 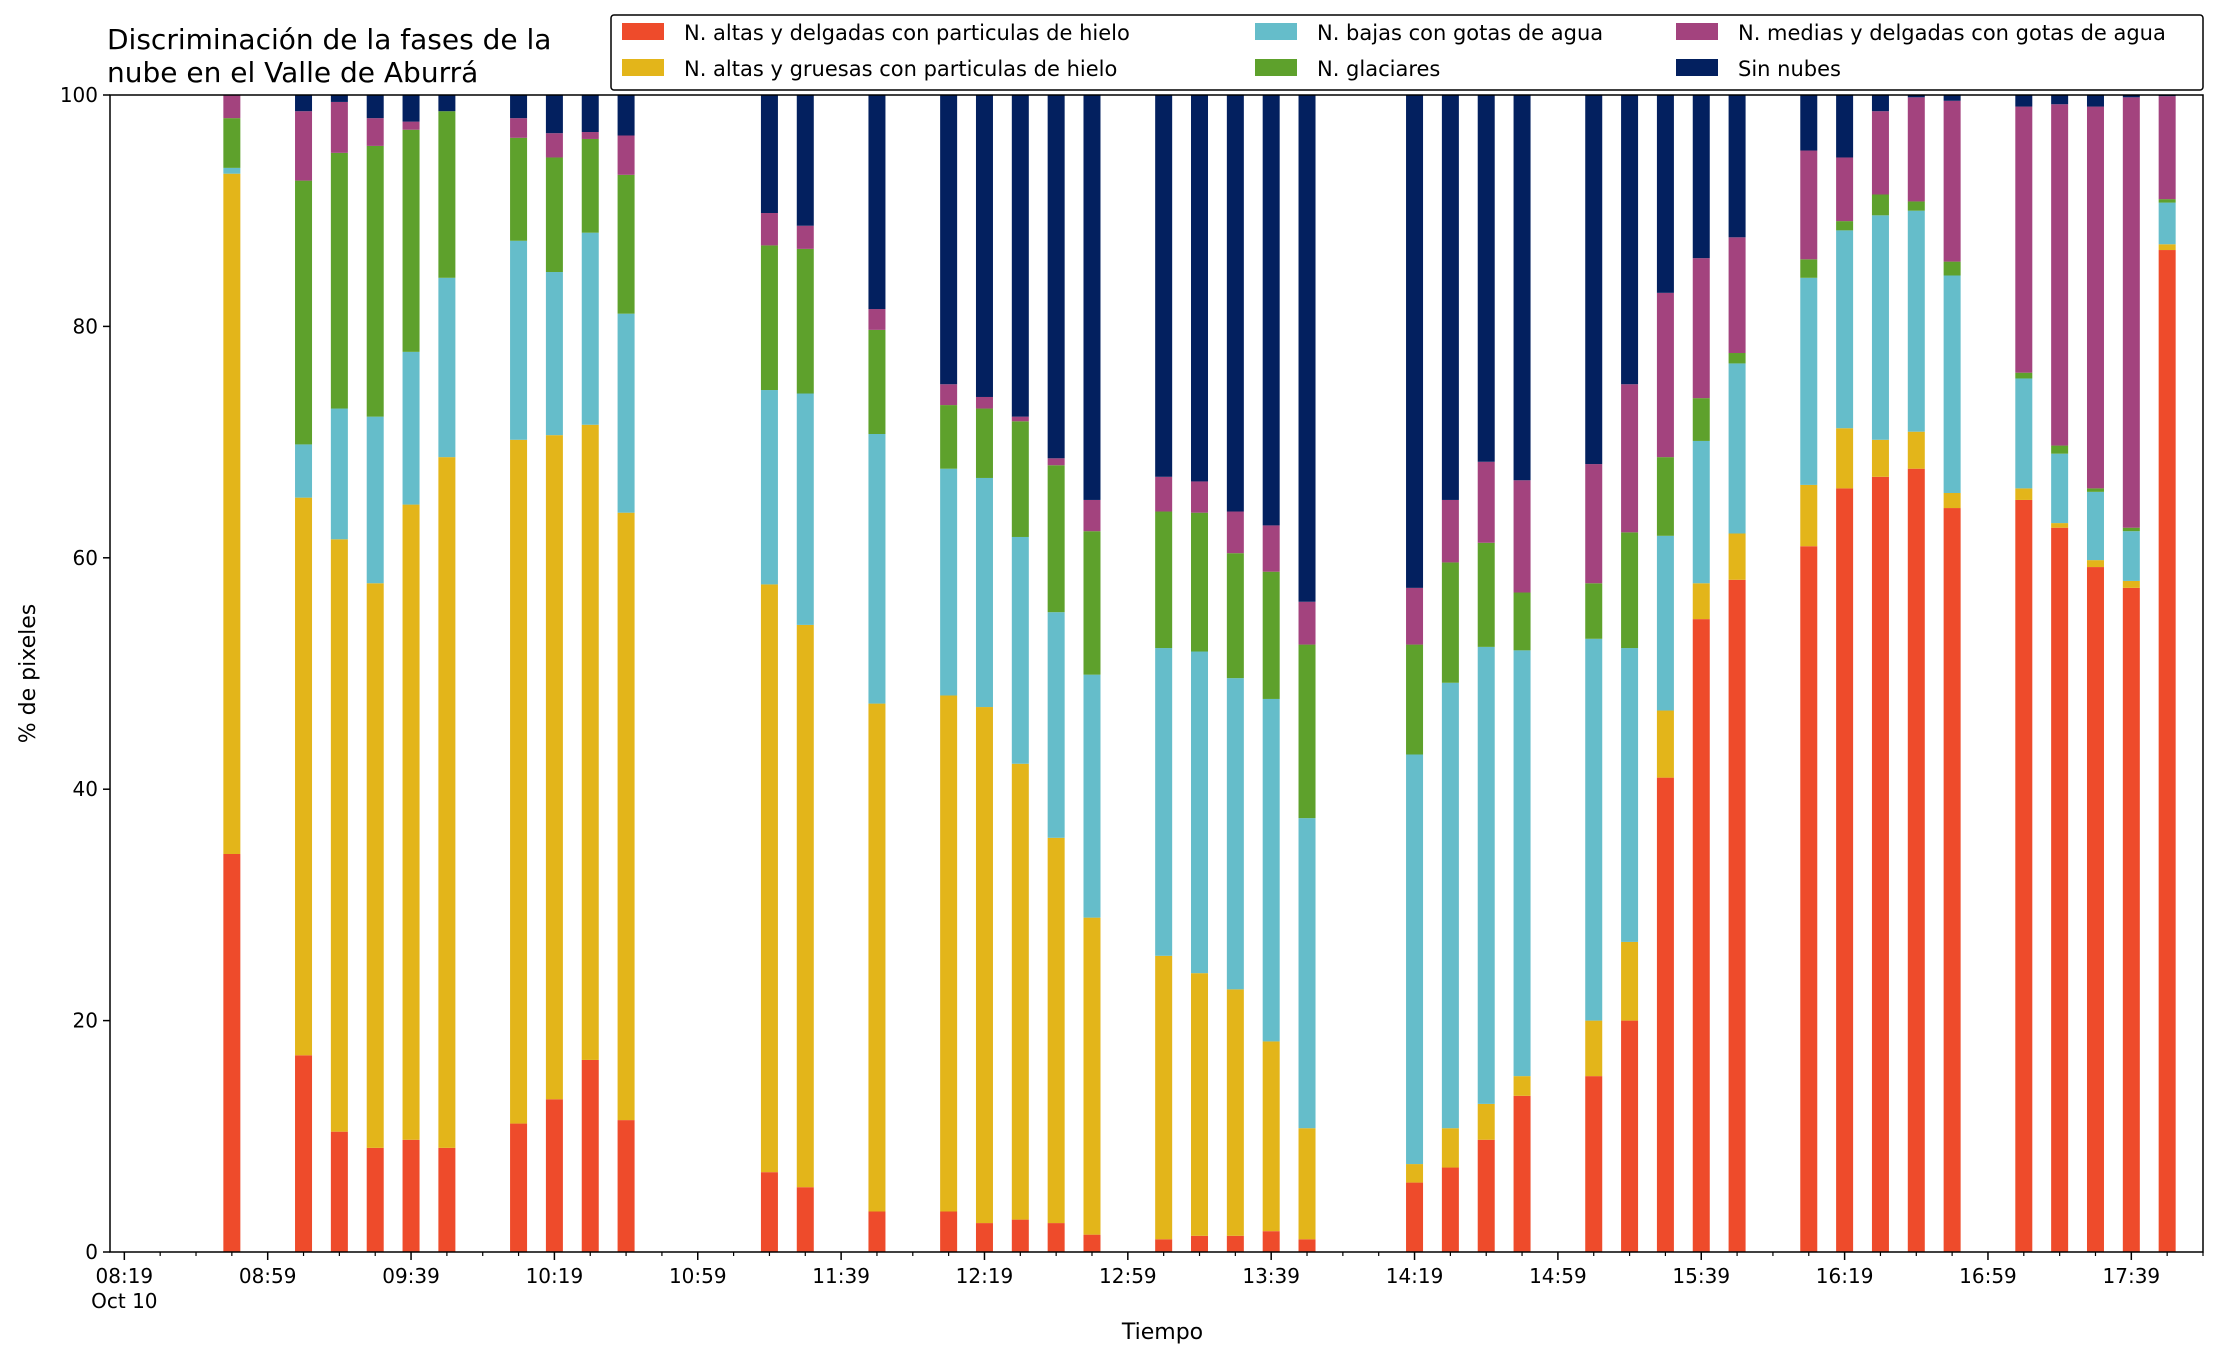 What do you see at coordinates (1407, 52) in the screenshot?
I see `legend-box` at bounding box center [1407, 52].